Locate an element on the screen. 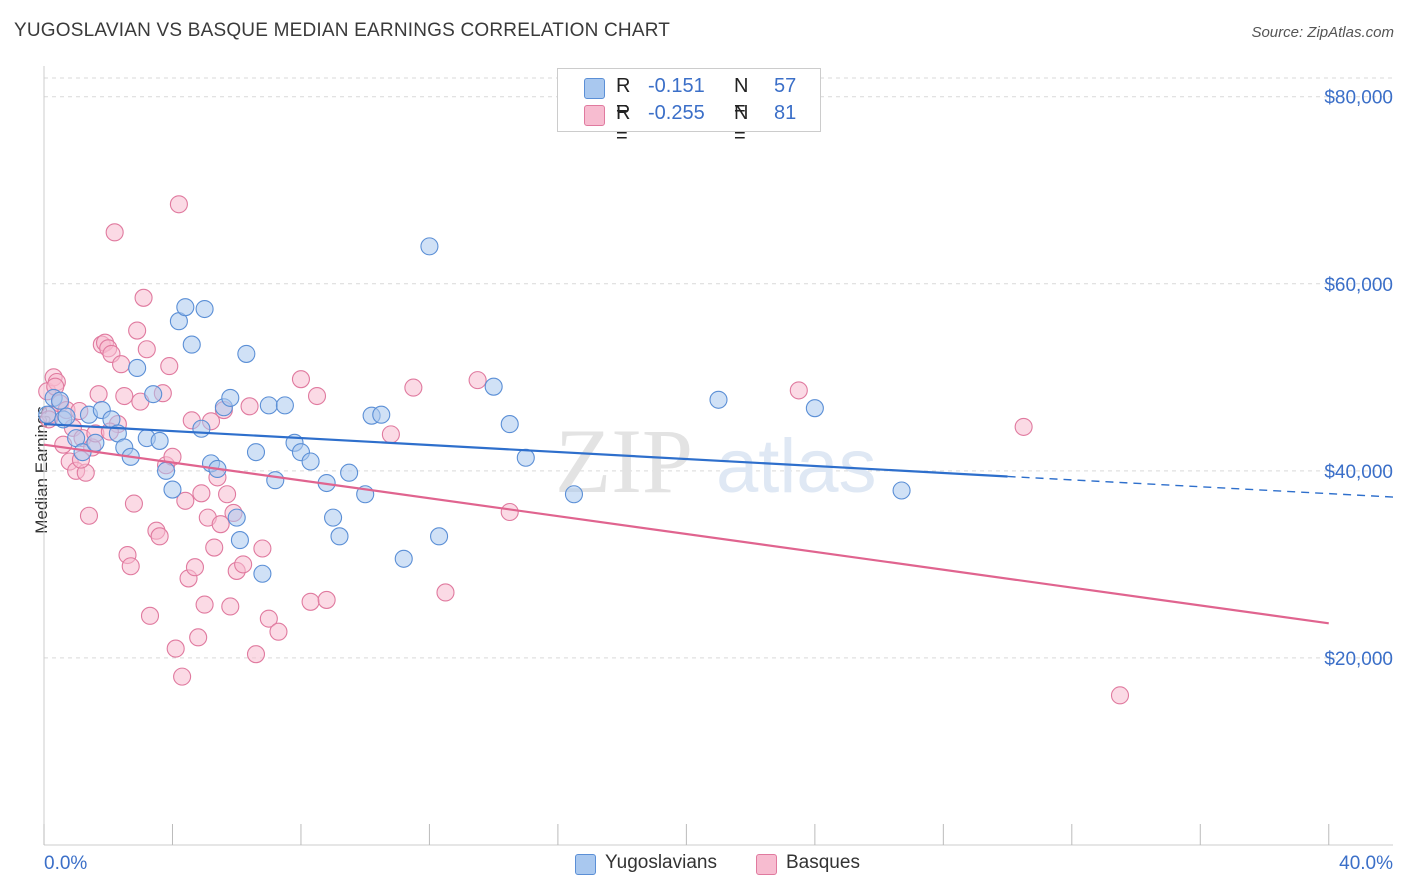  source-credit: Source: ZipAtlas.com is located at coordinates (1322, 32).